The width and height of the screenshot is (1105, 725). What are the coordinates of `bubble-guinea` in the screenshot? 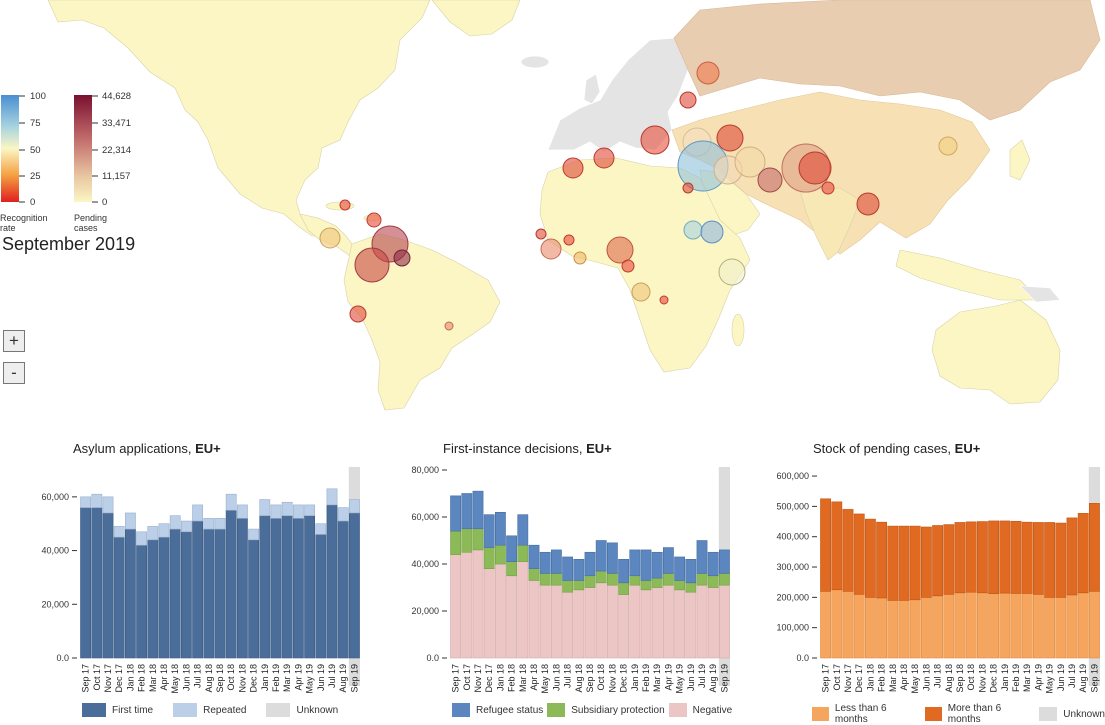 It's located at (551, 249).